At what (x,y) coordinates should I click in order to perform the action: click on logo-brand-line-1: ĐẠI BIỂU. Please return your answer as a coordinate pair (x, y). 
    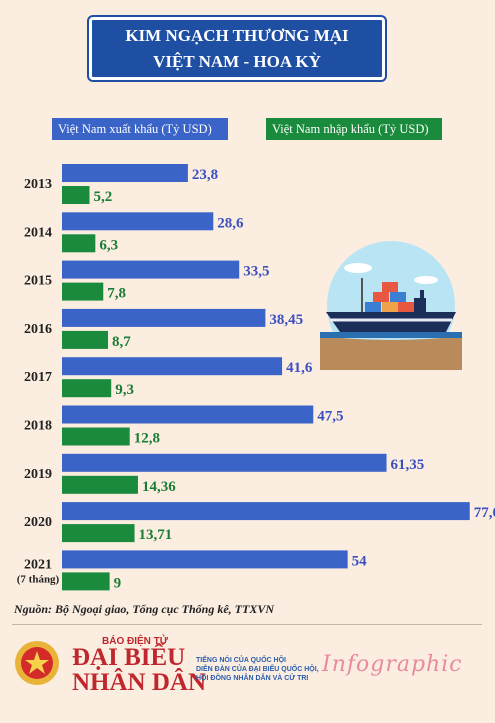
    Looking at the image, I should click on (129, 657).